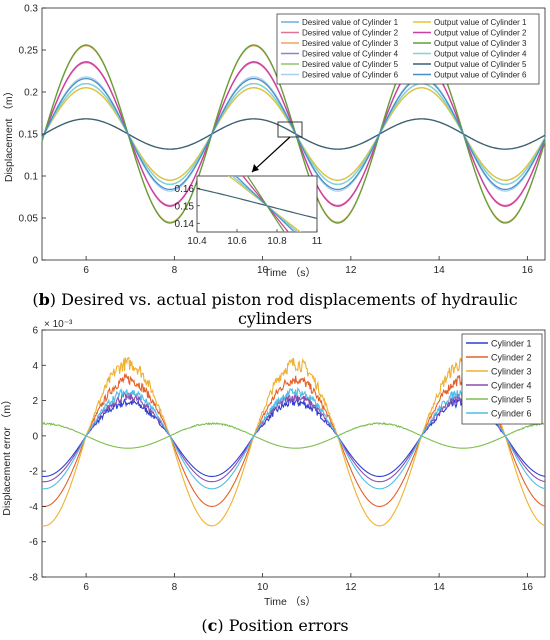 This screenshot has width=550, height=640. What do you see at coordinates (277, 241) in the screenshot?
I see `inset-x-tick-label: 10.8` at bounding box center [277, 241].